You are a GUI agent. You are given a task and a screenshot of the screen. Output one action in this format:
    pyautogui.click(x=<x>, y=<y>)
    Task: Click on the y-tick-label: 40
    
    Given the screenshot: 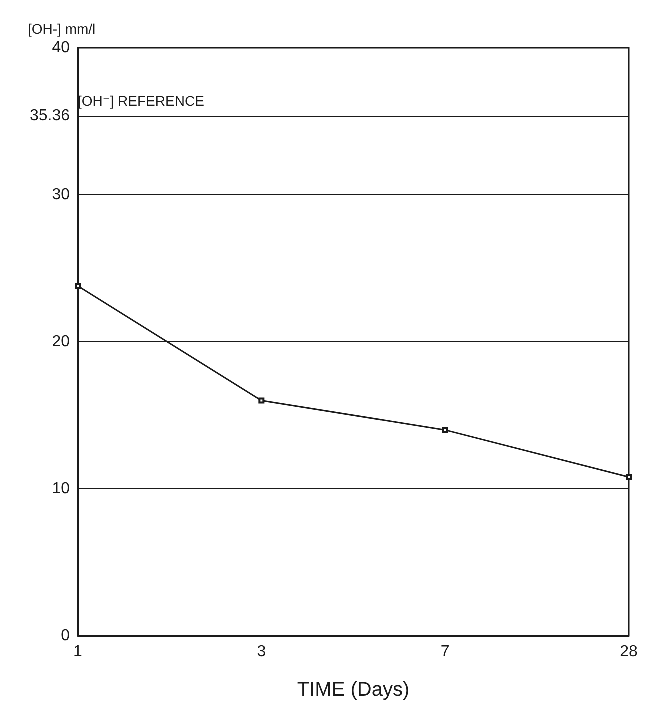 What is the action you would take?
    pyautogui.click(x=61, y=48)
    